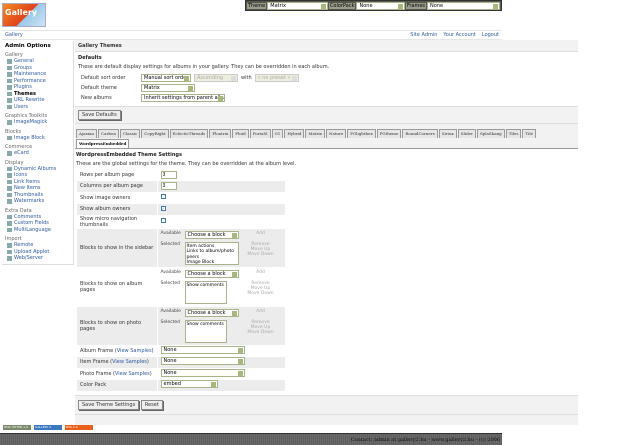  I want to click on columns-input, so click(168, 186).